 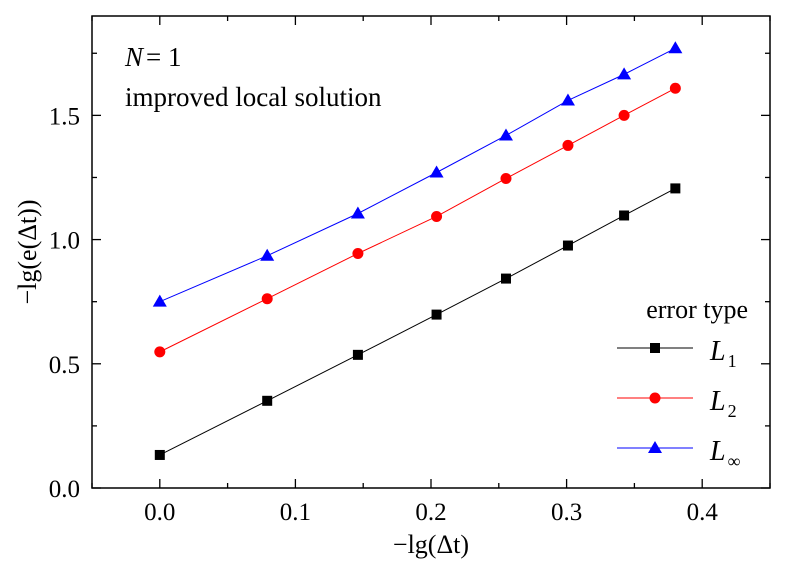 I want to click on legend-label: L ∞, so click(x=725, y=453).